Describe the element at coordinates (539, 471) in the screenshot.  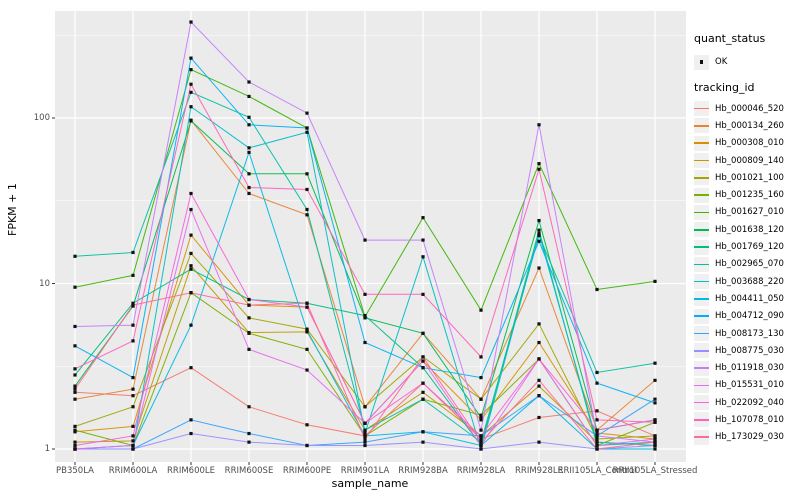
I see `x-tick-label: RRIM928LE` at that location.